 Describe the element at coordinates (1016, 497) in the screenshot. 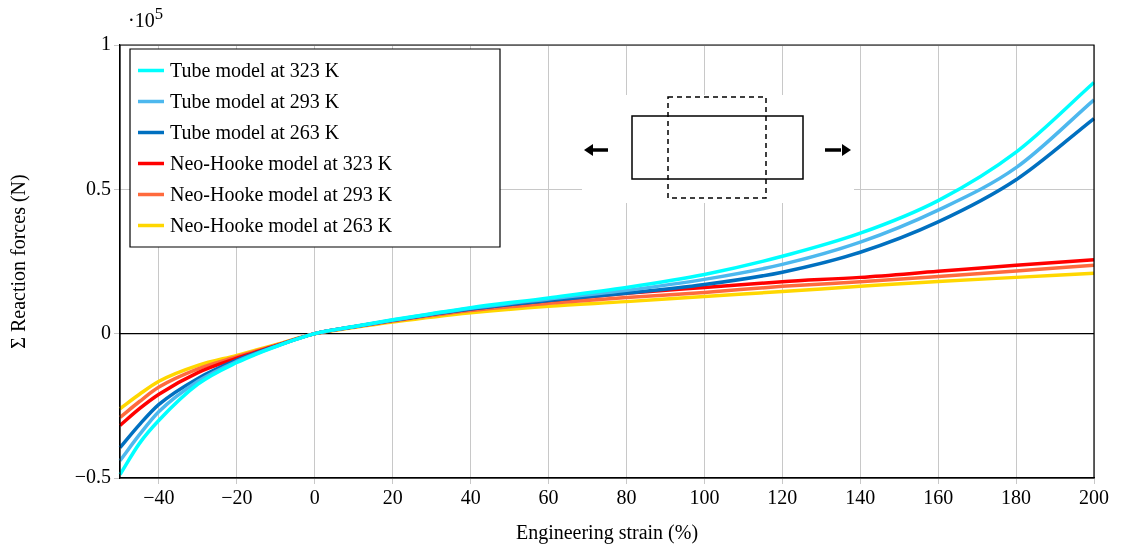

I see `x-tick-label: 180` at that location.